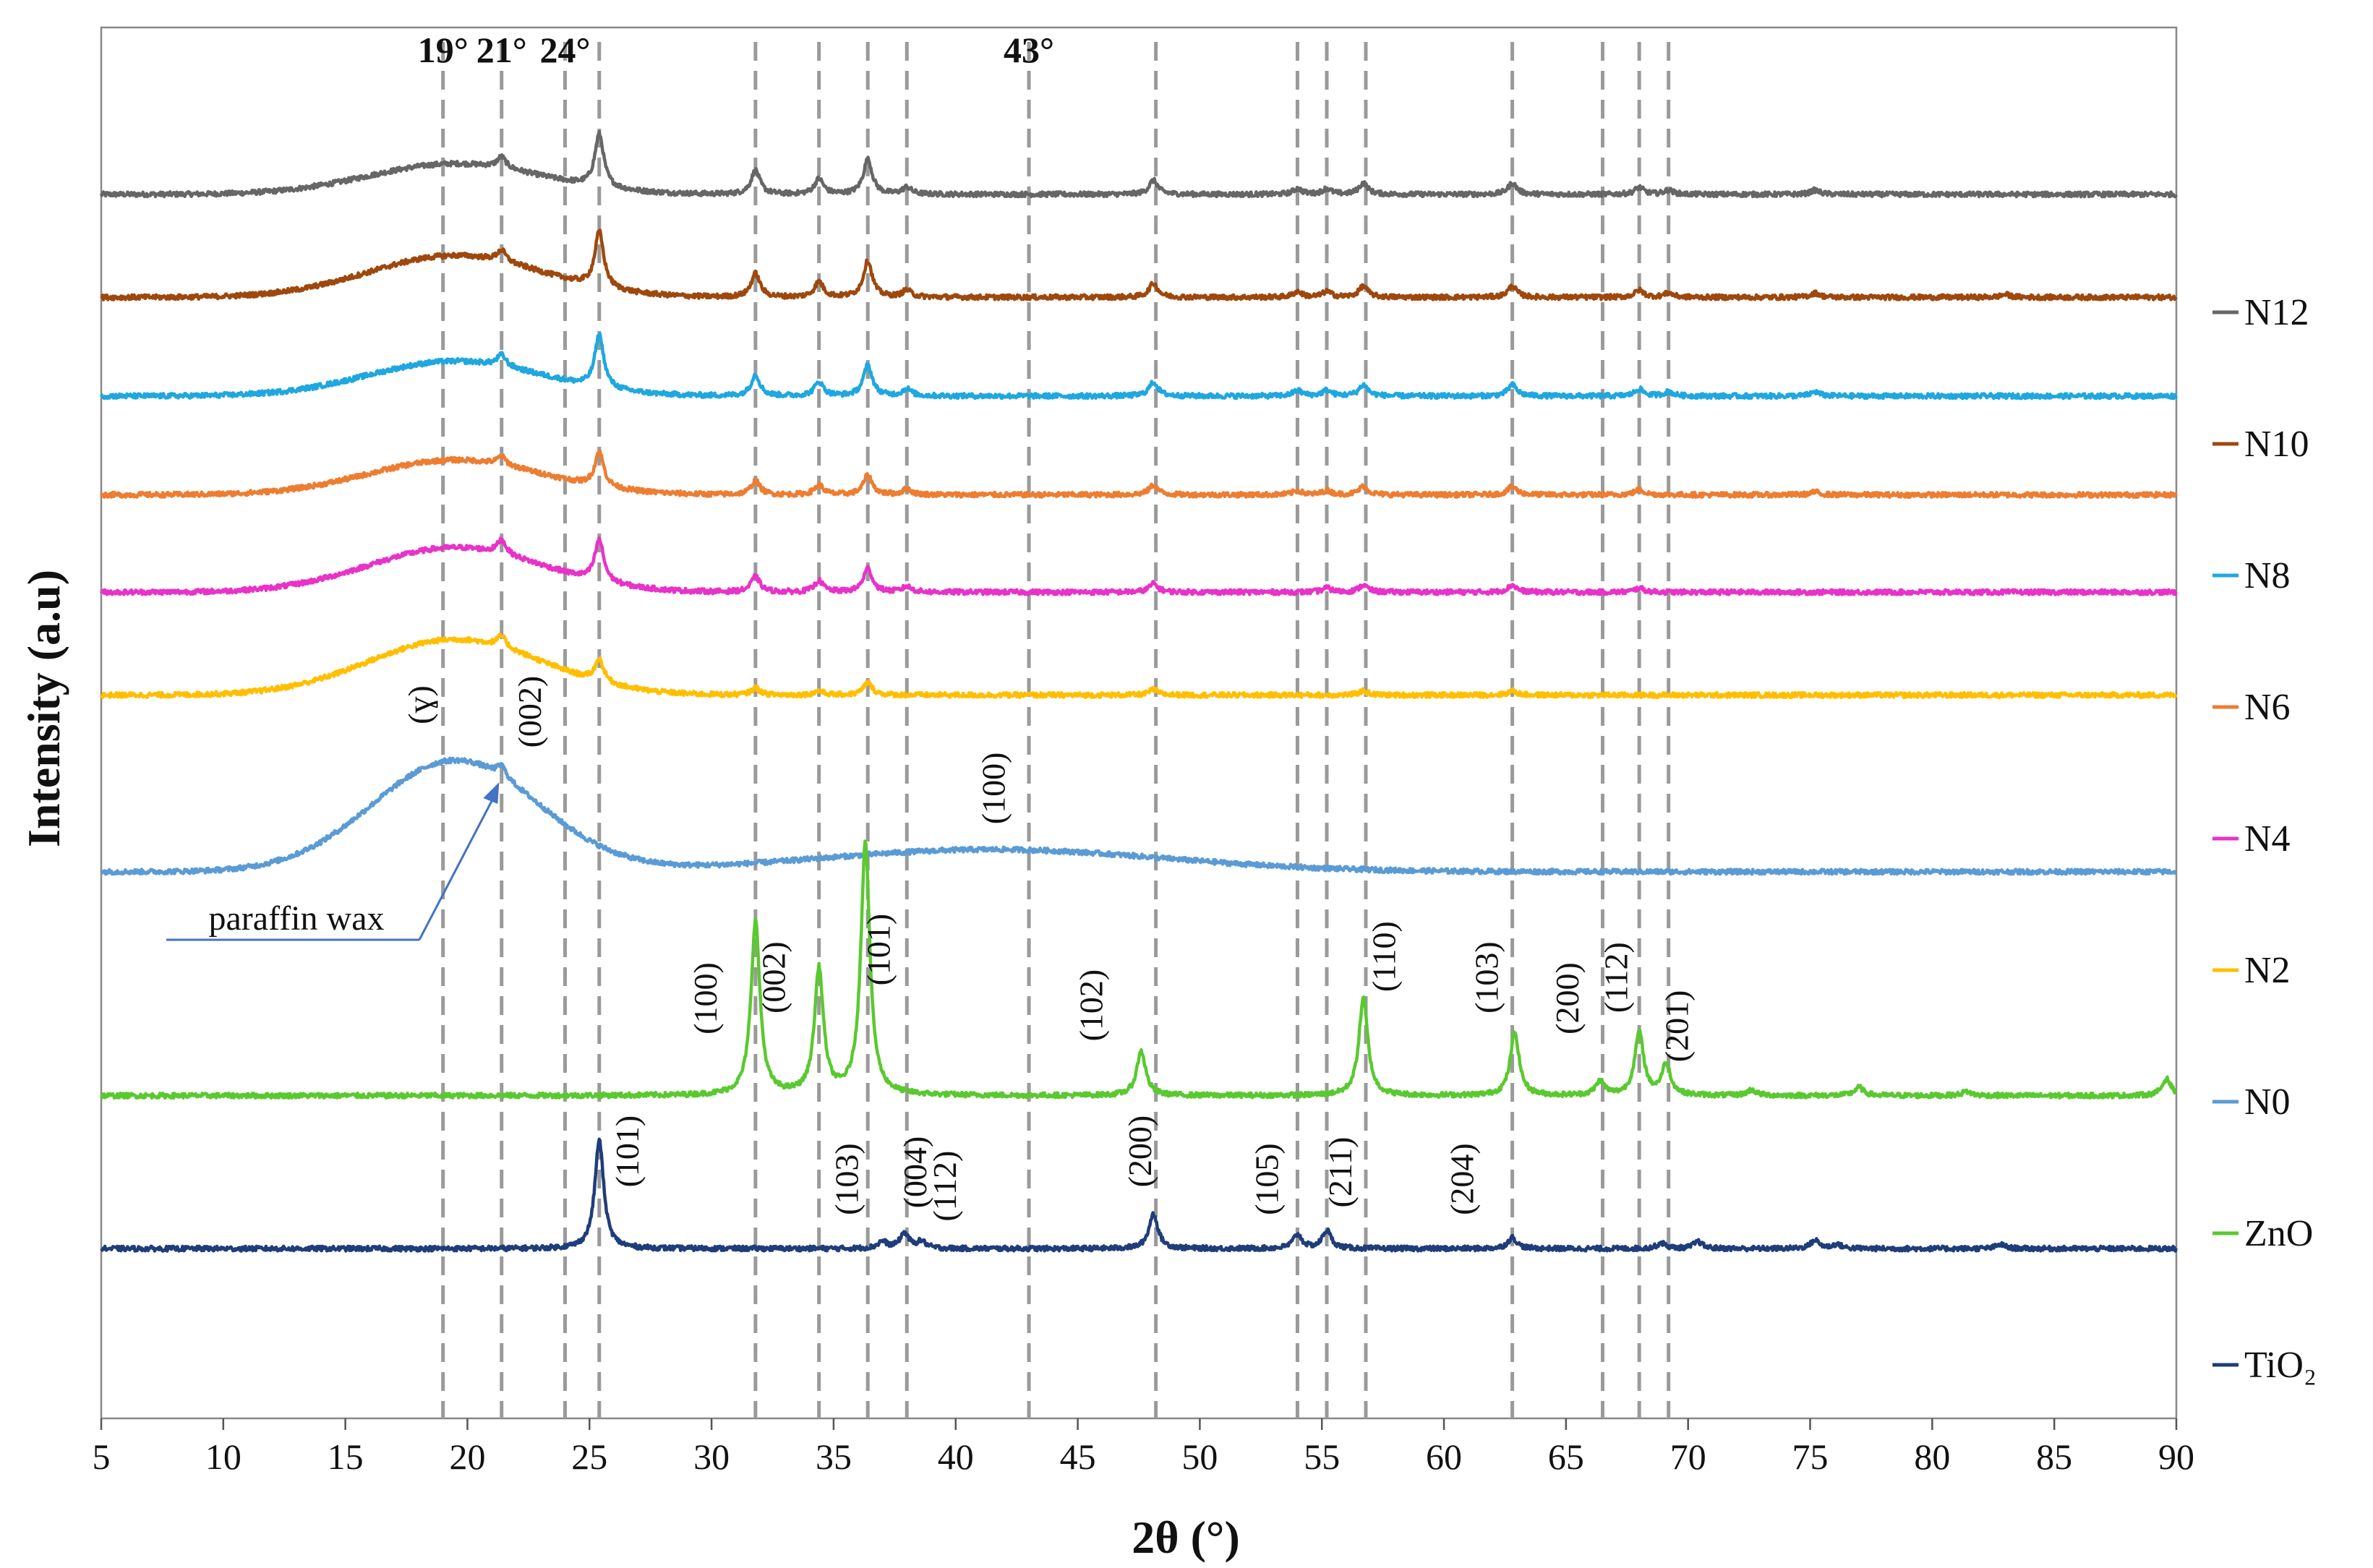  Describe the element at coordinates (2267, 970) in the screenshot. I see `legend-label: N2` at that location.